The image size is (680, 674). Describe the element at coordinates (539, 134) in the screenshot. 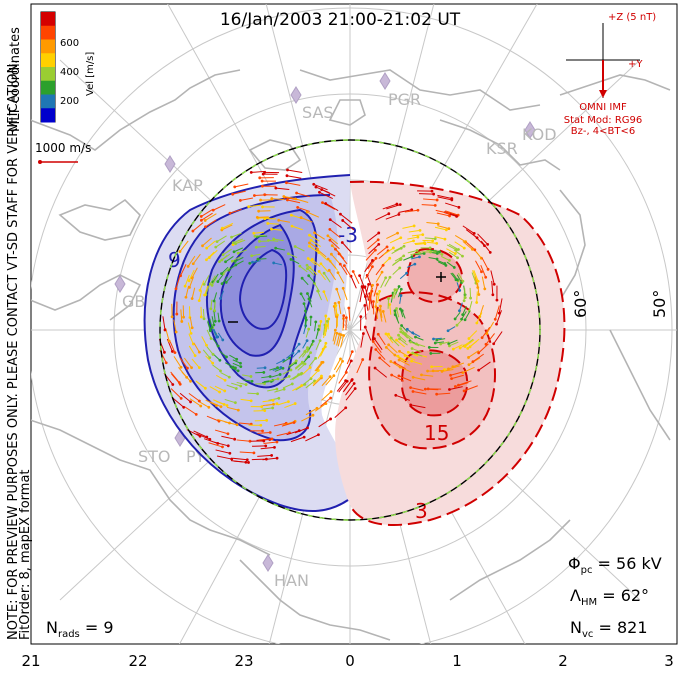

I see `station-label-kod: KOD` at that location.